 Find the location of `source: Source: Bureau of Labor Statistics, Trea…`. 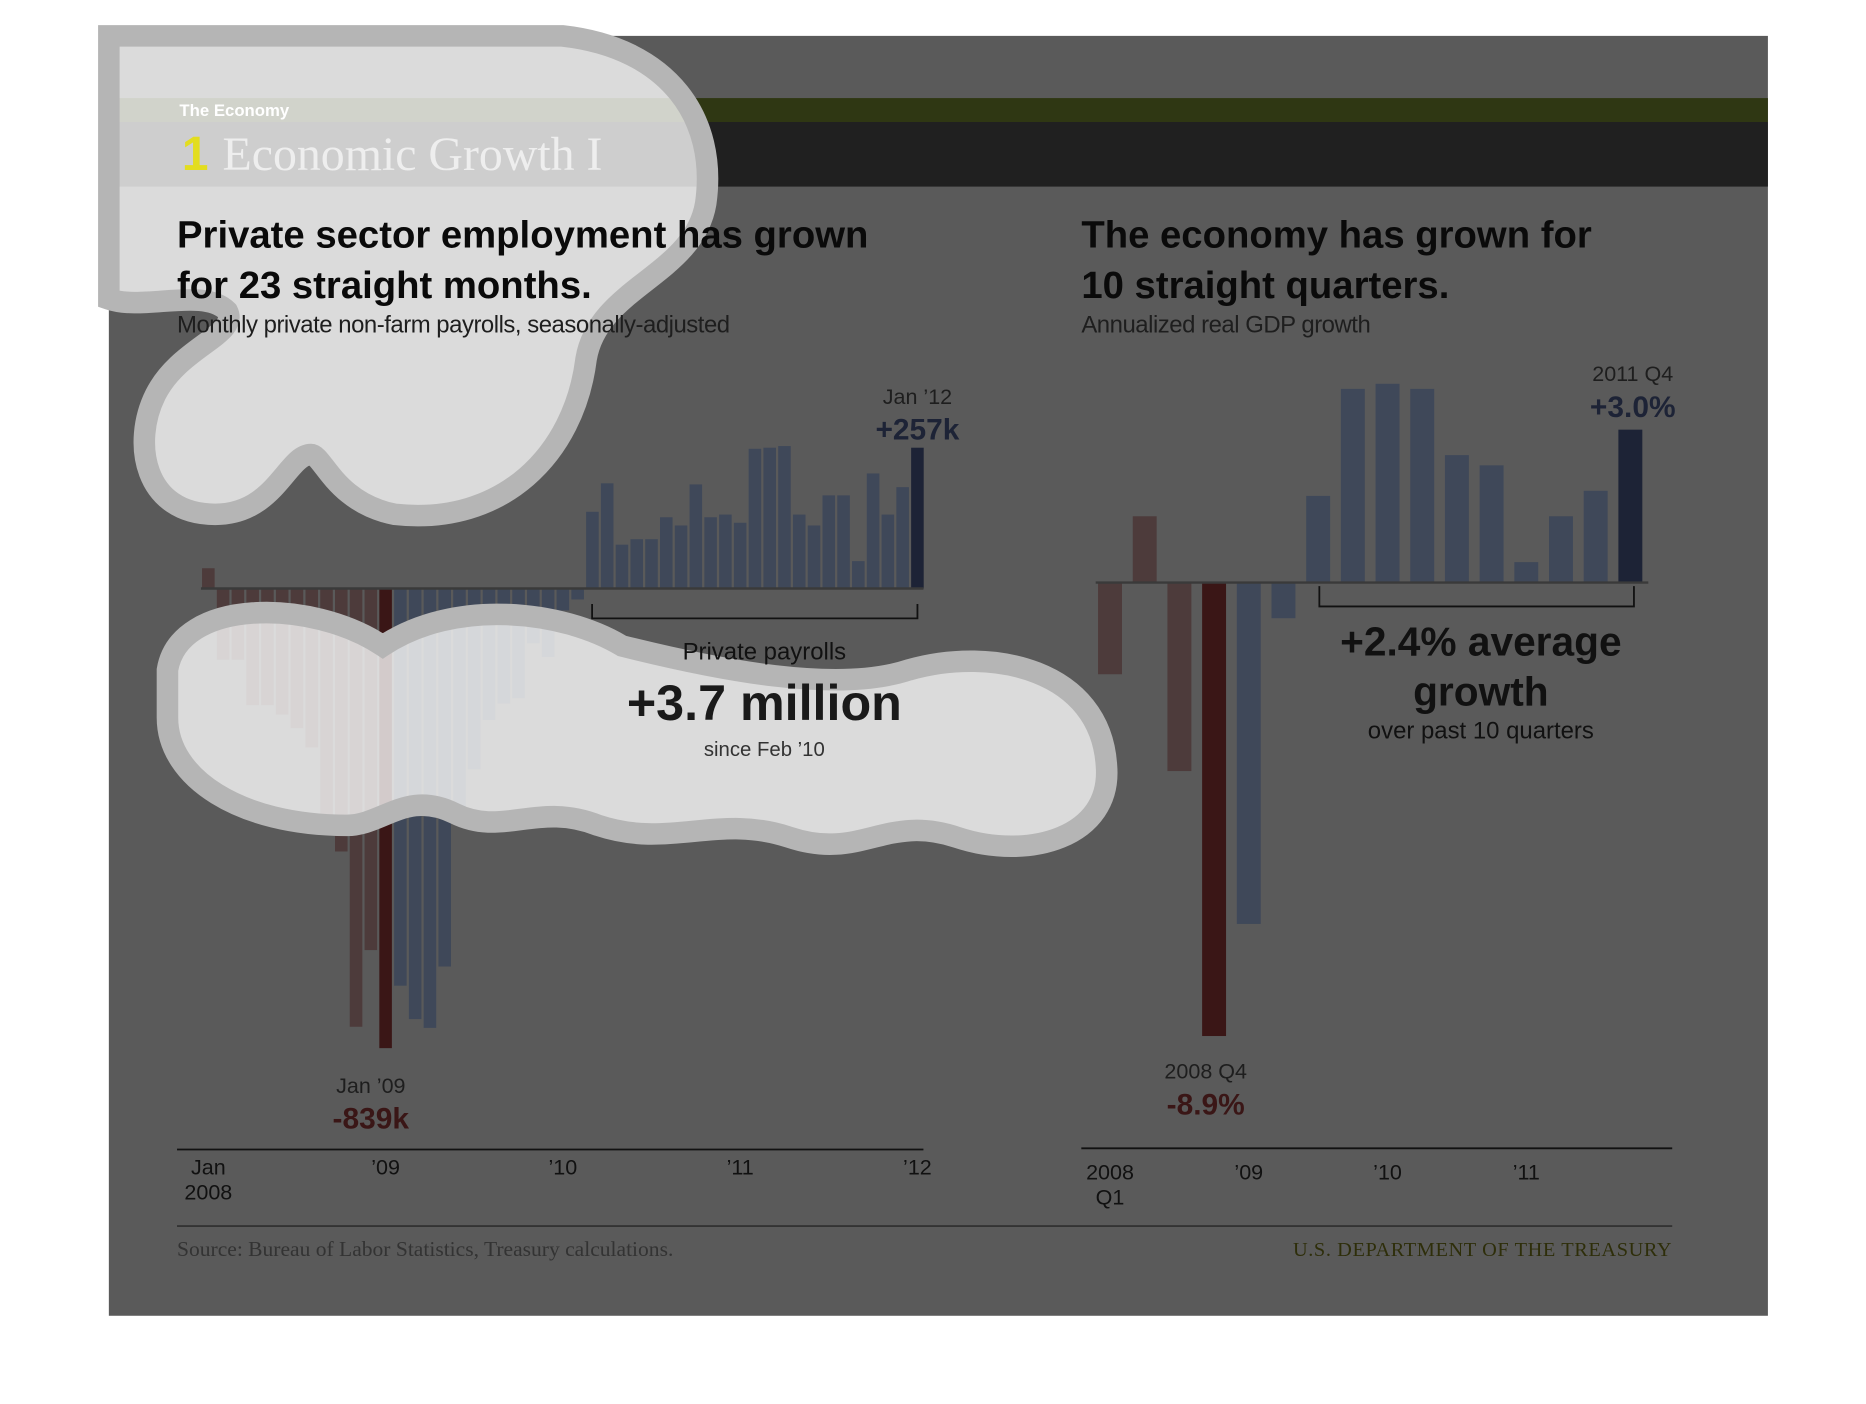

source: Source: Bureau of Labor Statistics, Trea… is located at coordinates (425, 1248).